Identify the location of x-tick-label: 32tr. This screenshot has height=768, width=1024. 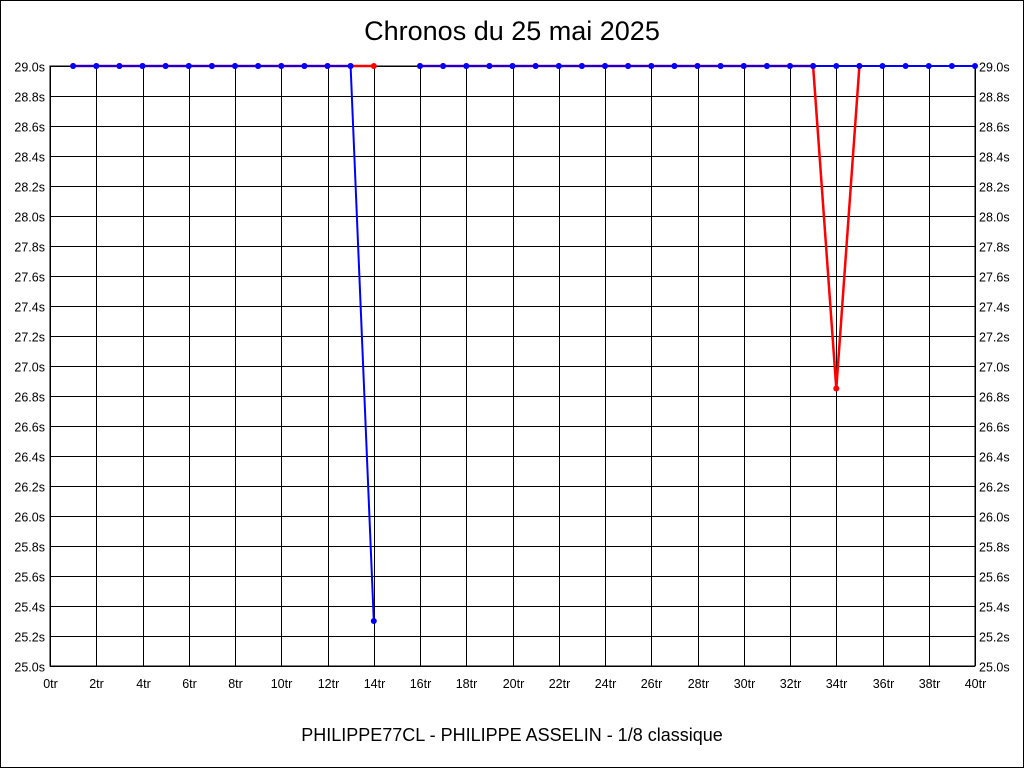
(791, 684).